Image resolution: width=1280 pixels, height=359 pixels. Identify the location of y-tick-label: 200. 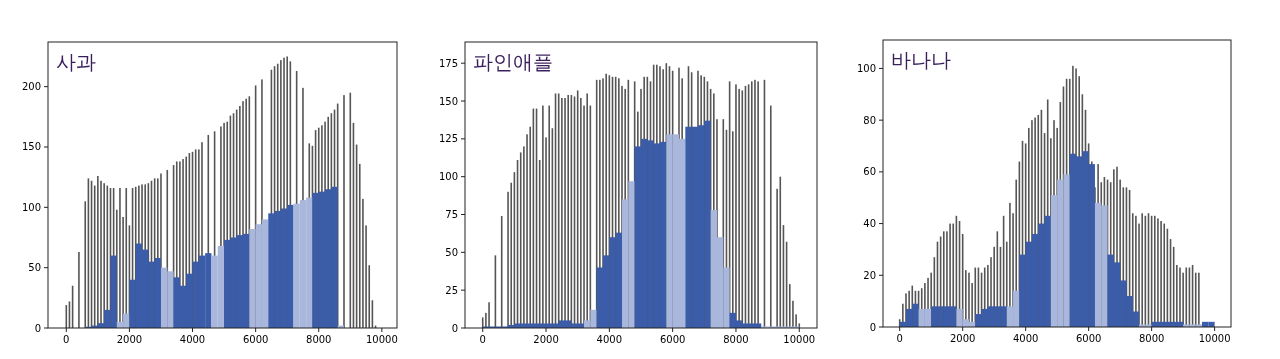
(31, 87).